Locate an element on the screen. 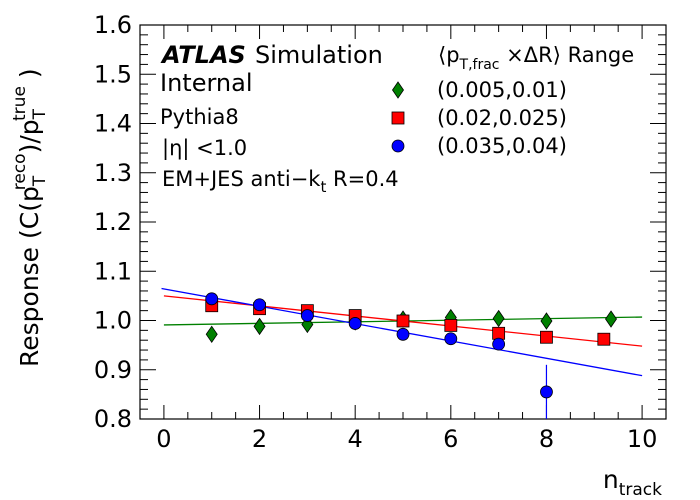  jet-definition-label: EM+JES anti−kt R=0.4 is located at coordinates (280, 181).